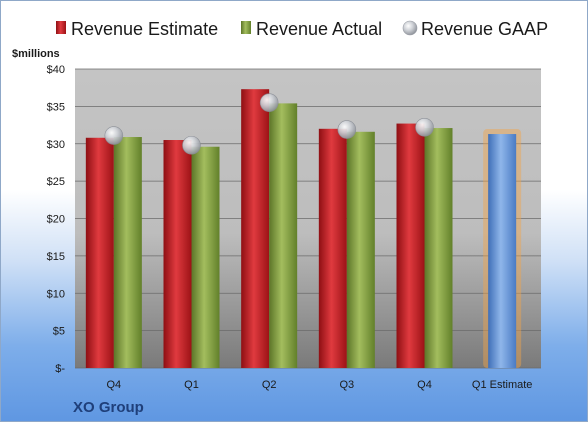 The height and width of the screenshot is (423, 588). I want to click on legend-item-revenue-estimate: Revenue Estimate, so click(137, 29).